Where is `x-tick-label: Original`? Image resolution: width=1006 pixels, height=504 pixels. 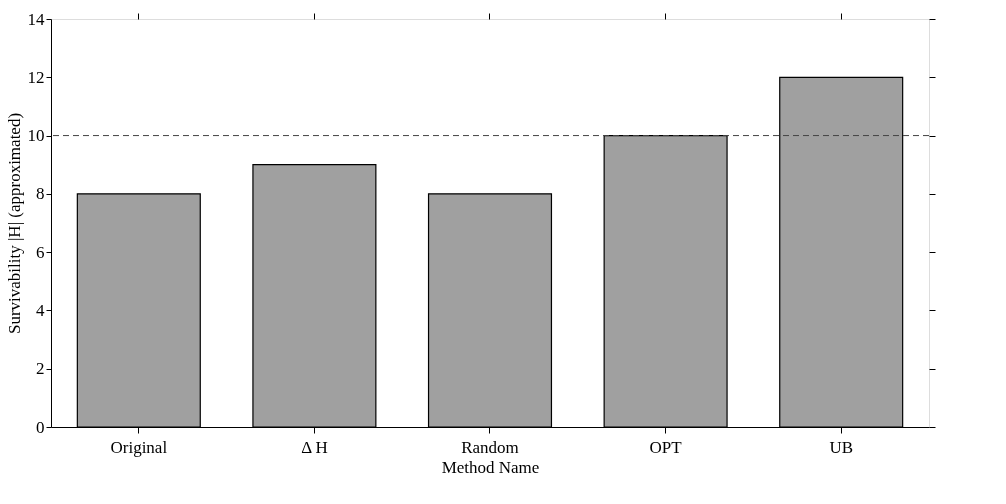
x-tick-label: Original is located at coordinates (139, 447).